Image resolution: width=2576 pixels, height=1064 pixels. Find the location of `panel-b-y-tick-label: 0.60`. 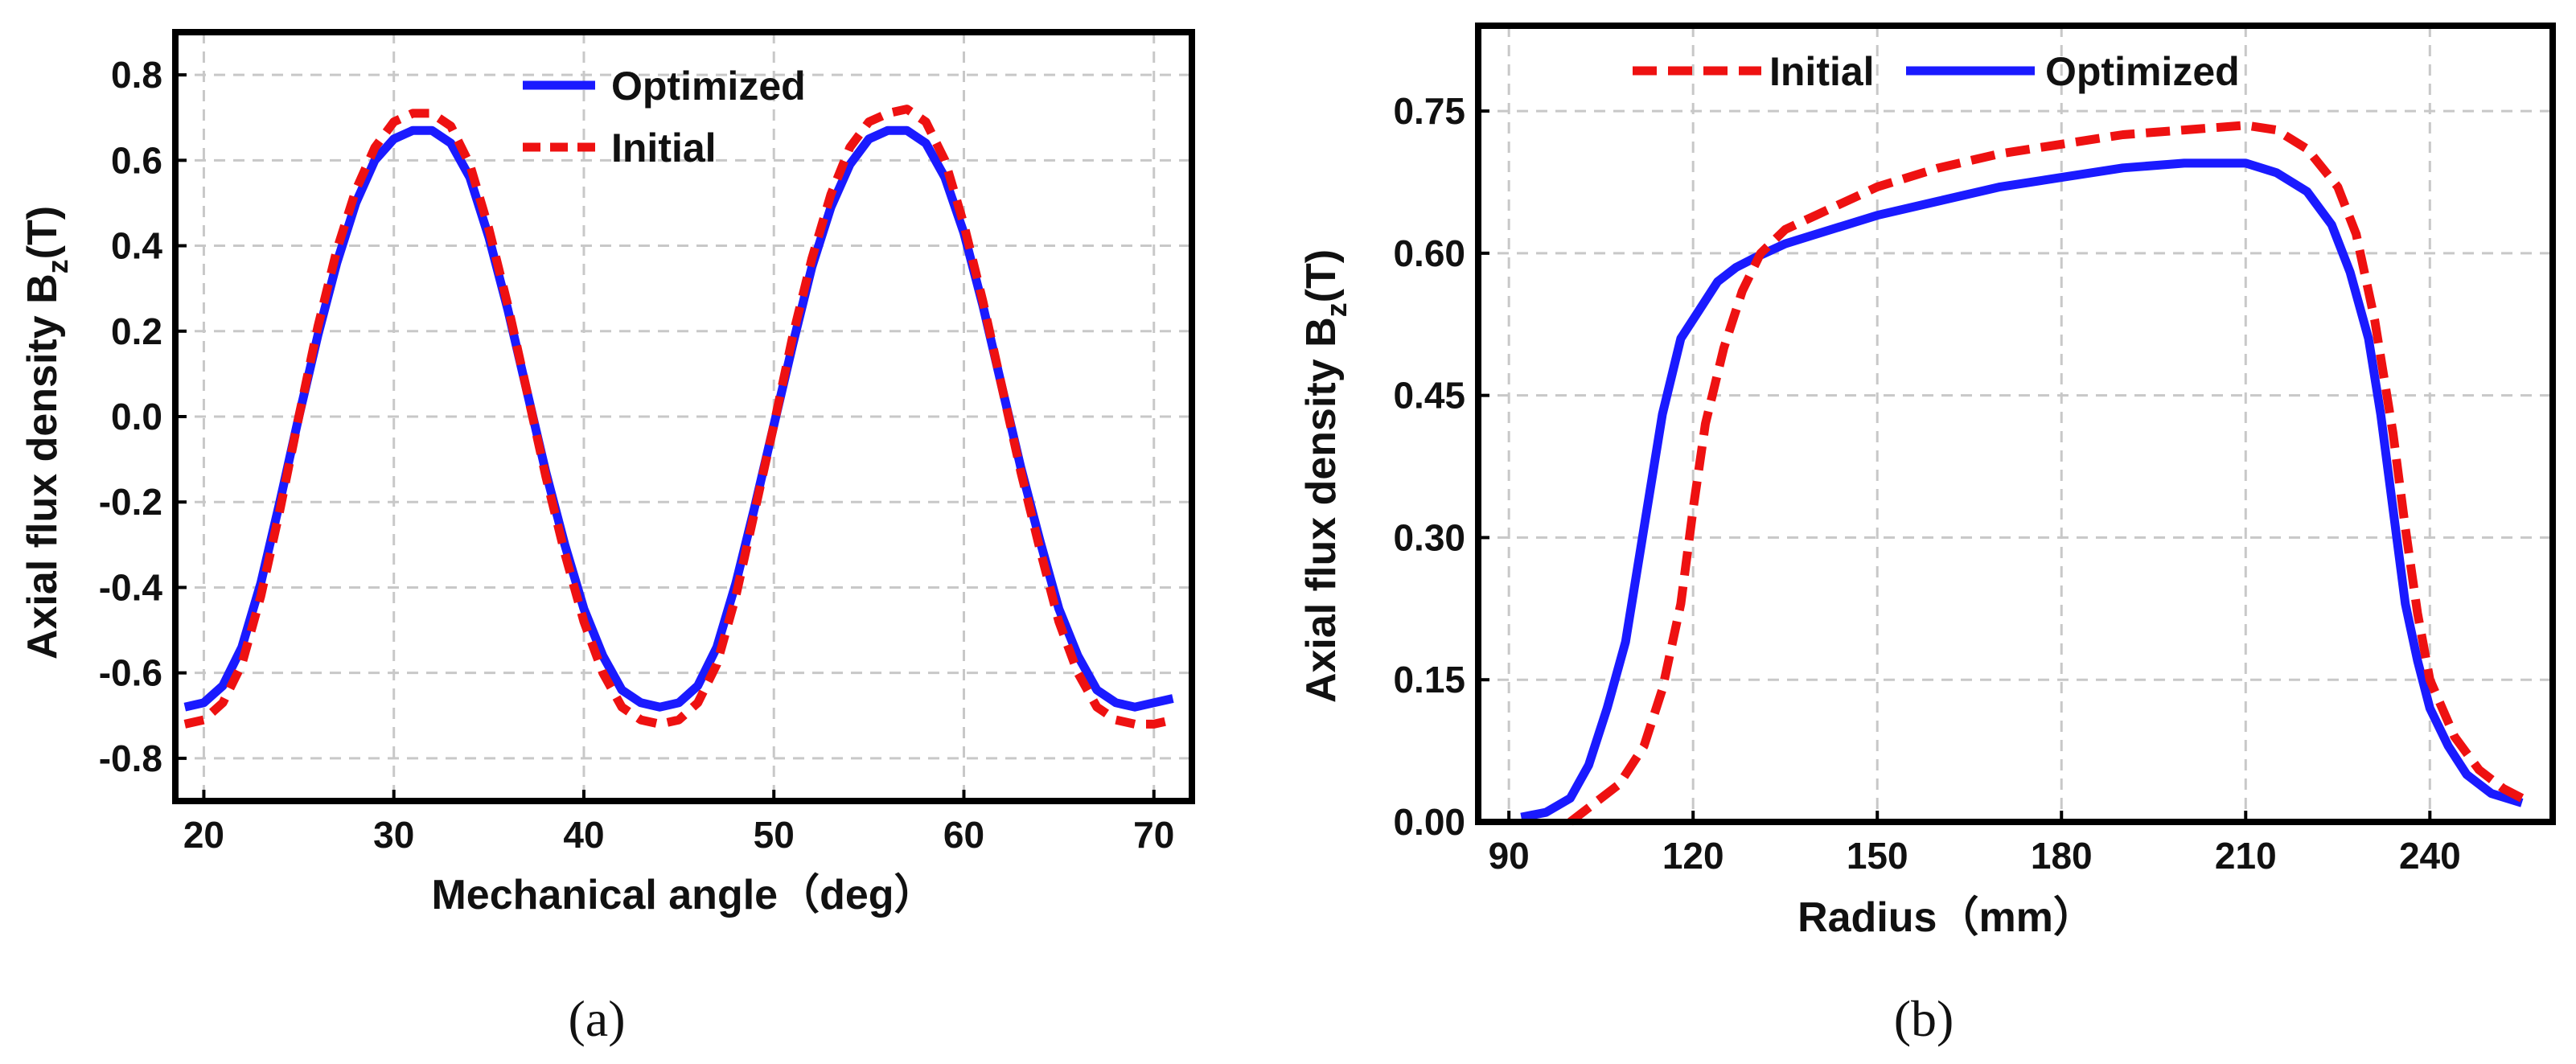

panel-b-y-tick-label: 0.60 is located at coordinates (1429, 253).